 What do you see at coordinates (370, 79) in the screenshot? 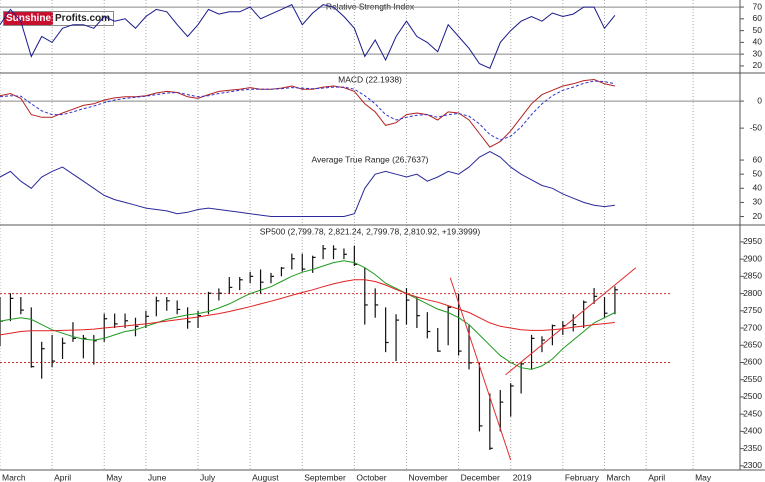
I see `panel-title: MACD (22.1938)` at bounding box center [370, 79].